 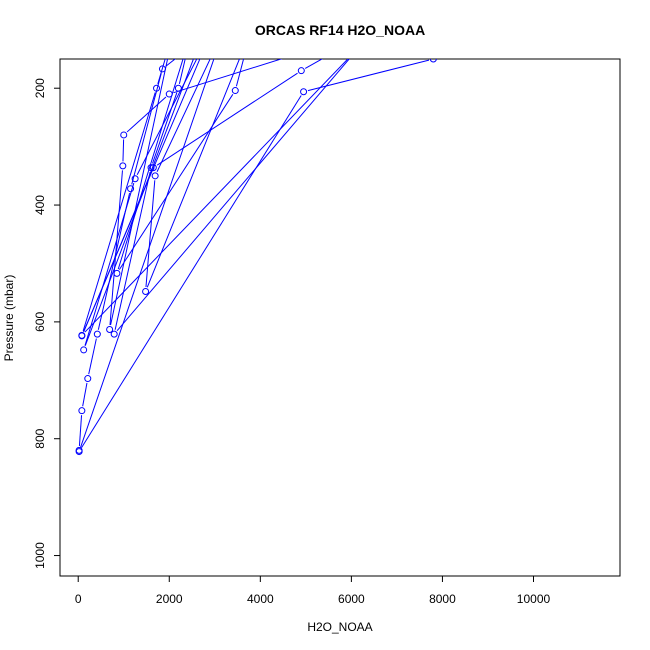 What do you see at coordinates (9, 318) in the screenshot?
I see `y-axis-label: Pressure (mbar)` at bounding box center [9, 318].